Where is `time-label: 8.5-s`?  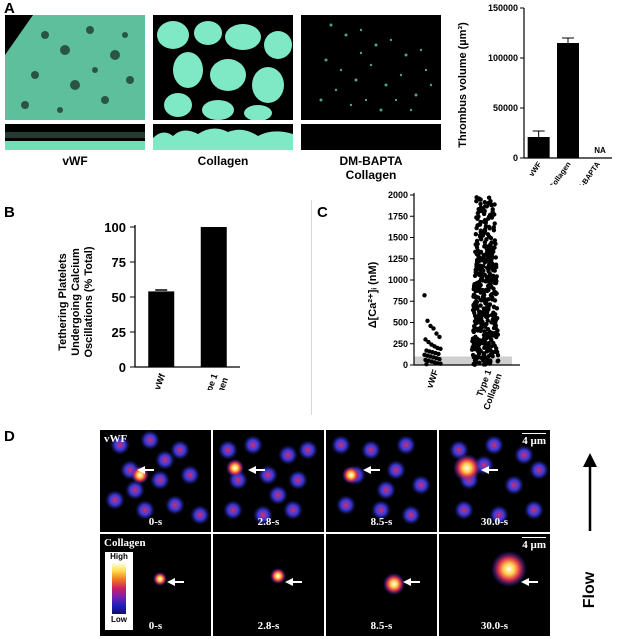
time-label: 8.5-s is located at coordinates (381, 626).